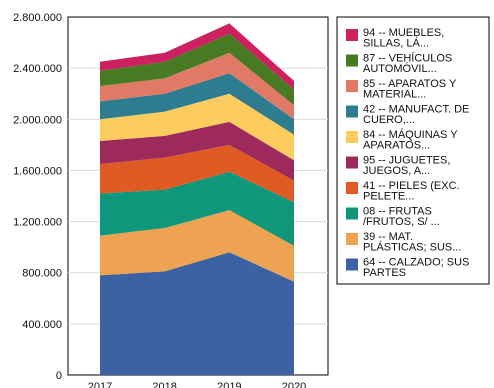 This screenshot has width=494, height=388. What do you see at coordinates (229, 384) in the screenshot?
I see `x-tick-label: 2019` at bounding box center [229, 384].